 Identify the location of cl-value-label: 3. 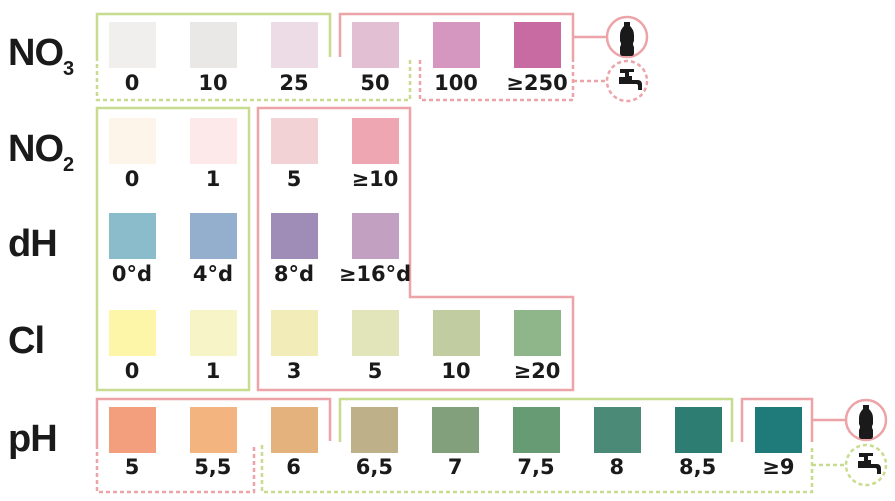
(294, 371).